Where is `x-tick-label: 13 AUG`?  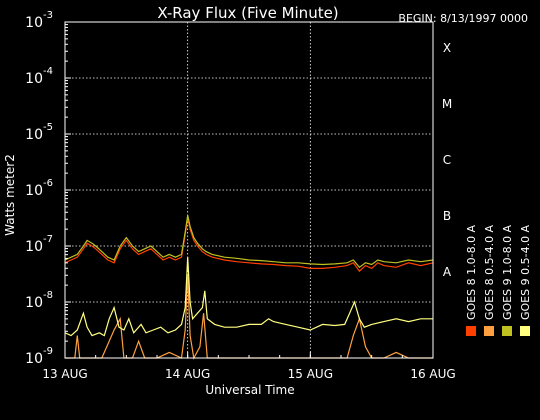 x-tick-label: 13 AUG is located at coordinates (64, 374).